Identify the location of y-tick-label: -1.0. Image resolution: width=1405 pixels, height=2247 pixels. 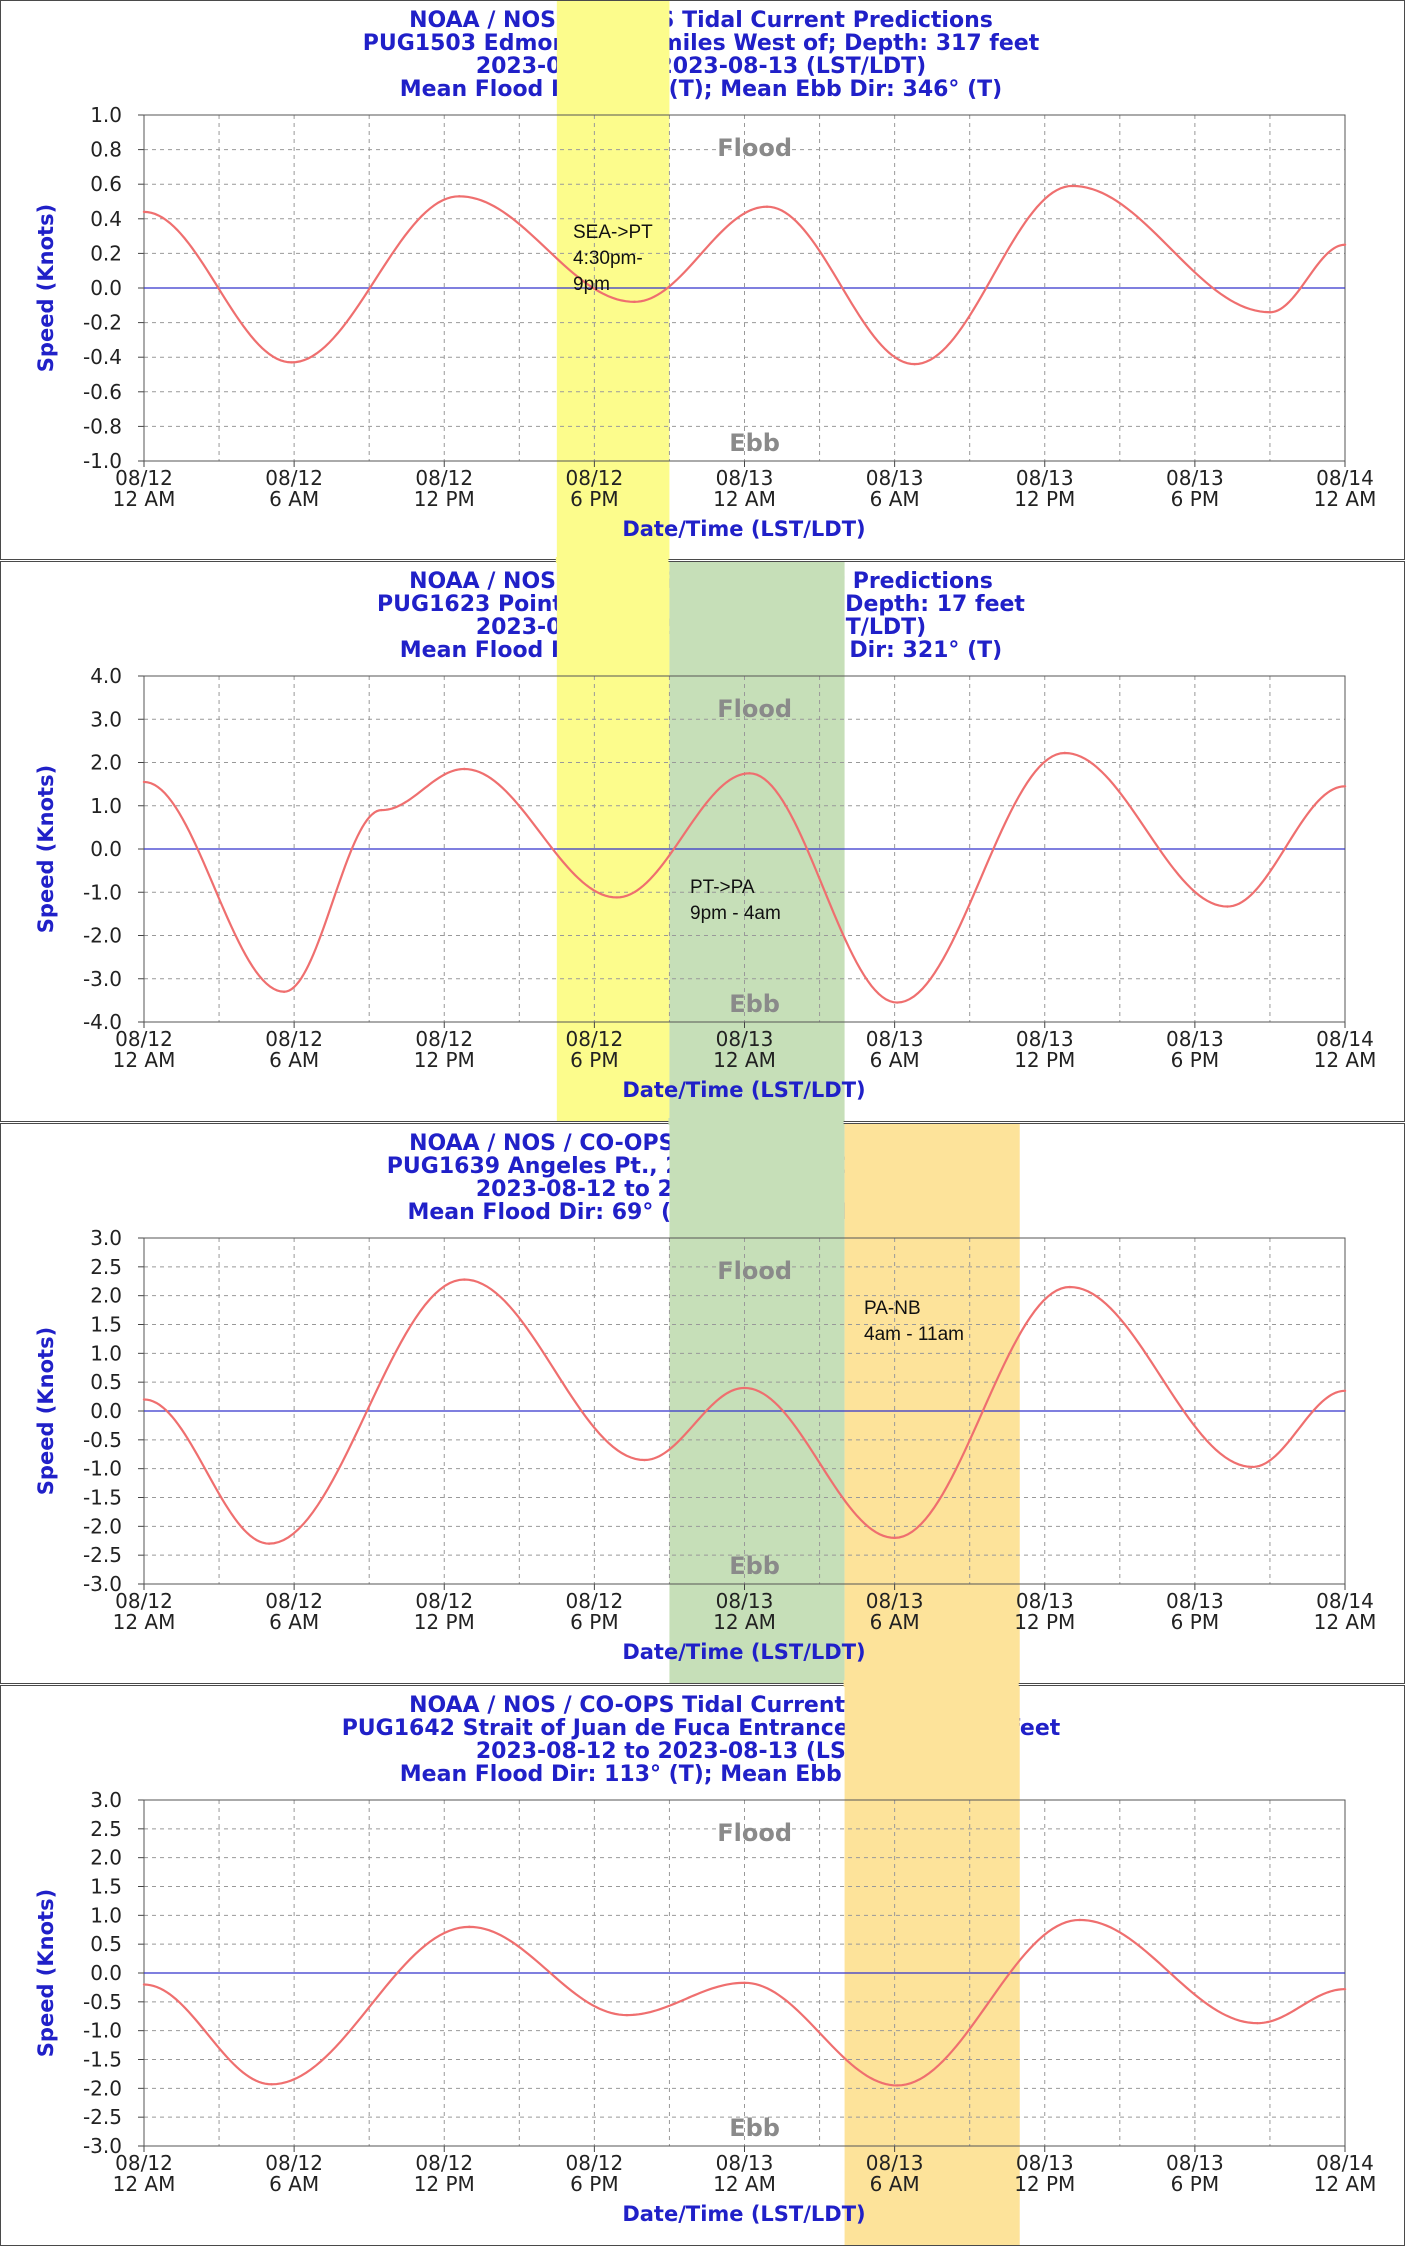
(102, 892).